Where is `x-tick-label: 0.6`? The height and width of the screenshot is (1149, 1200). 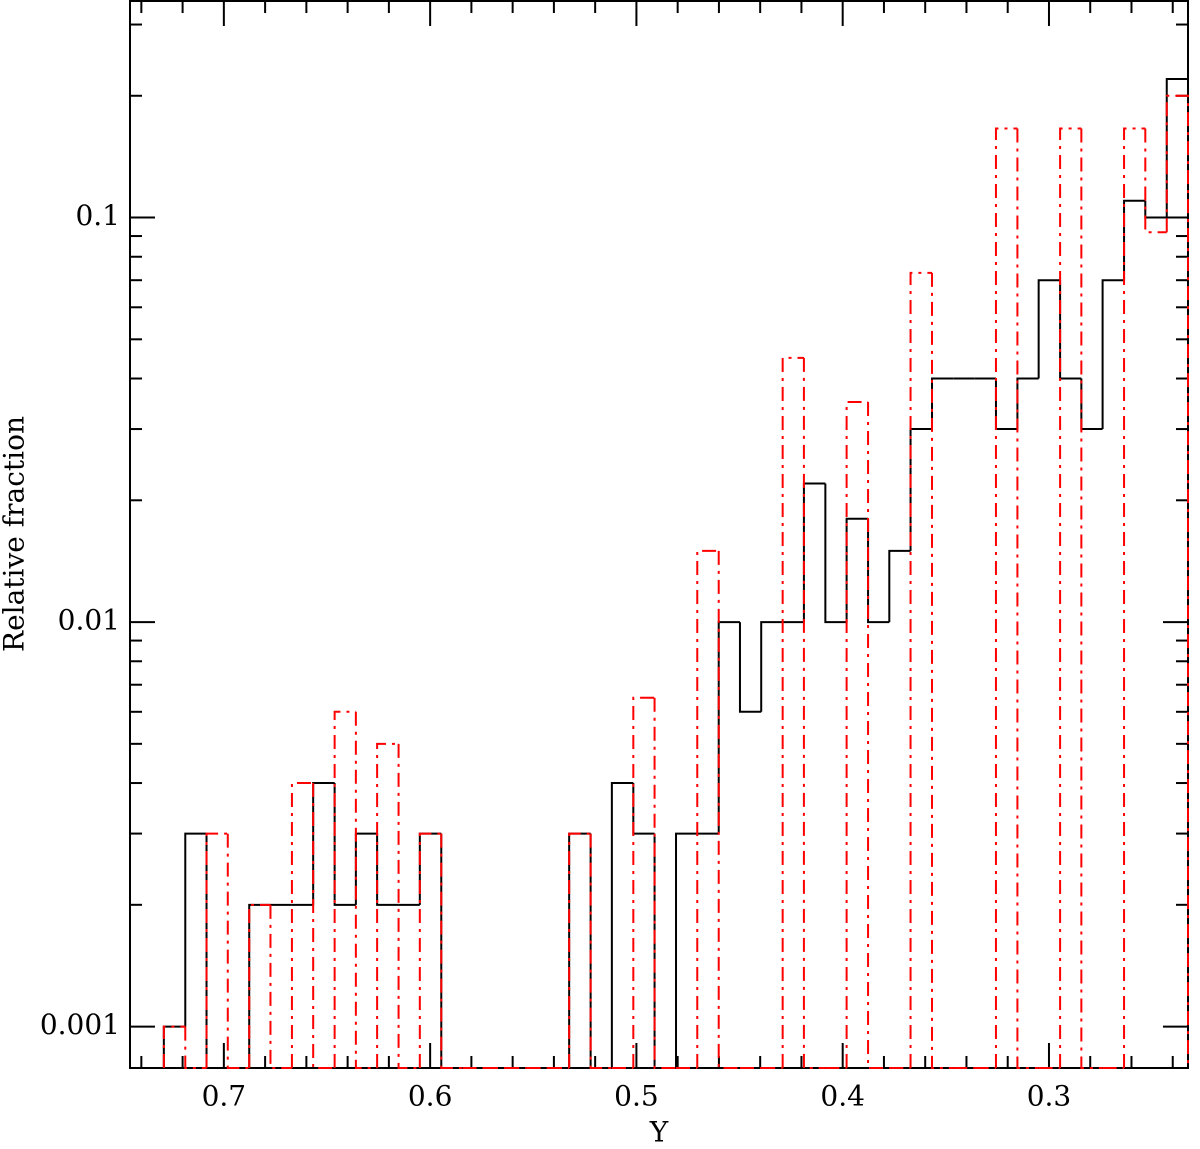 x-tick-label: 0.6 is located at coordinates (430, 1096).